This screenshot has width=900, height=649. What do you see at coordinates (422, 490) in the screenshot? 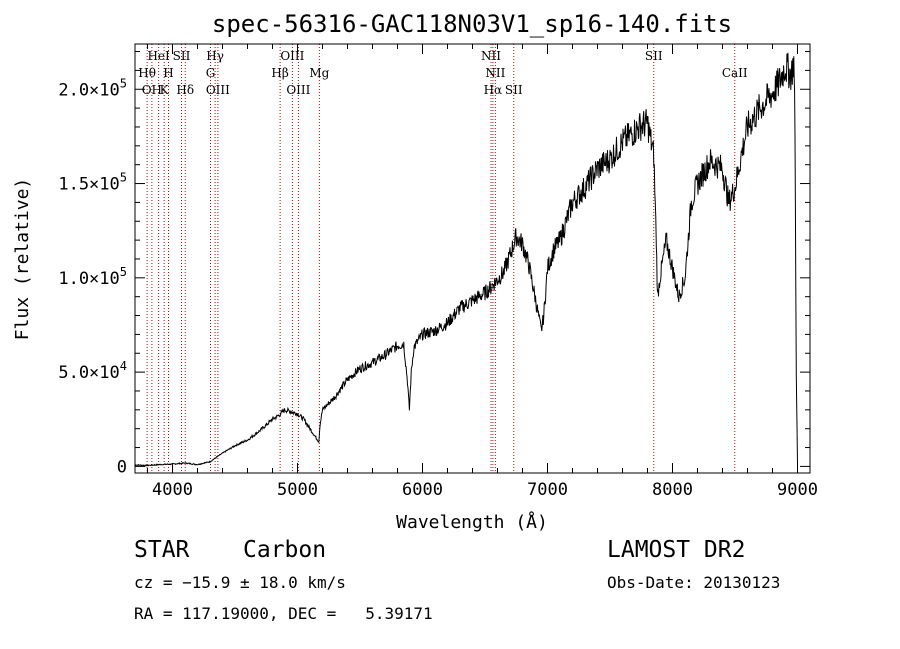
I see `x-tick-label: 6000` at bounding box center [422, 490].